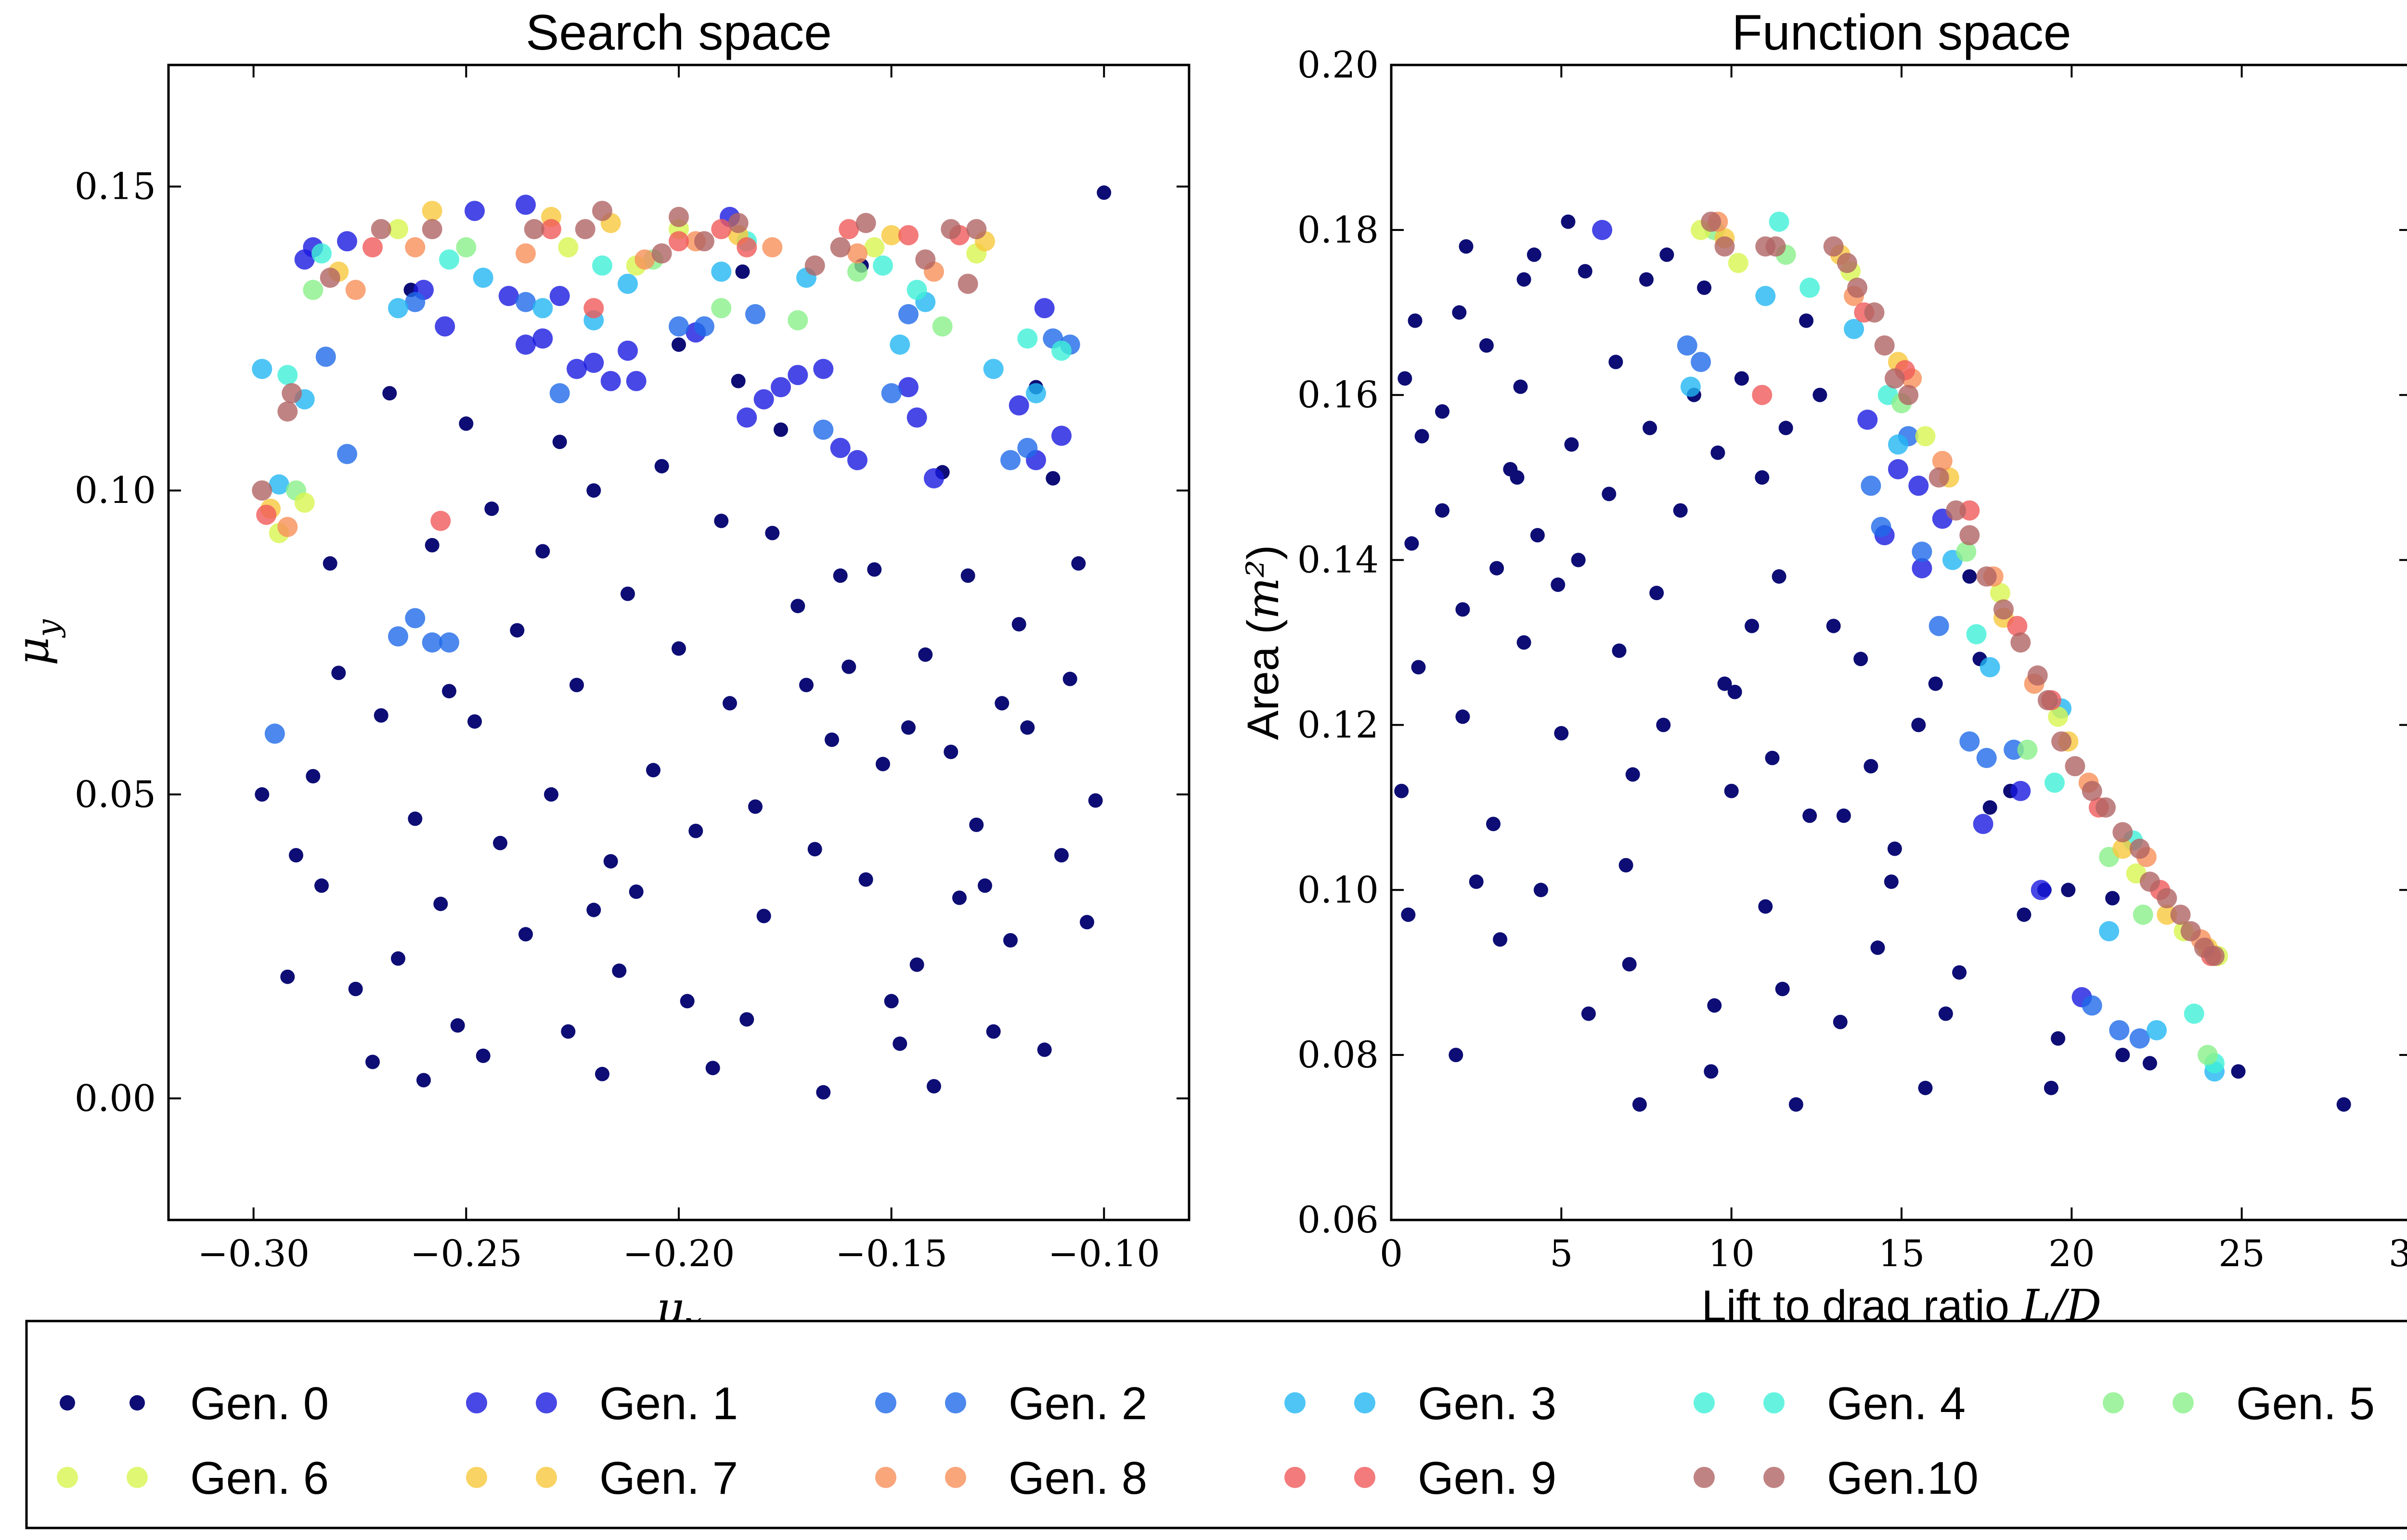 This screenshot has height=1540, width=2407. What do you see at coordinates (1391, 1253) in the screenshot?
I see `x-tick-label: 0` at bounding box center [1391, 1253].